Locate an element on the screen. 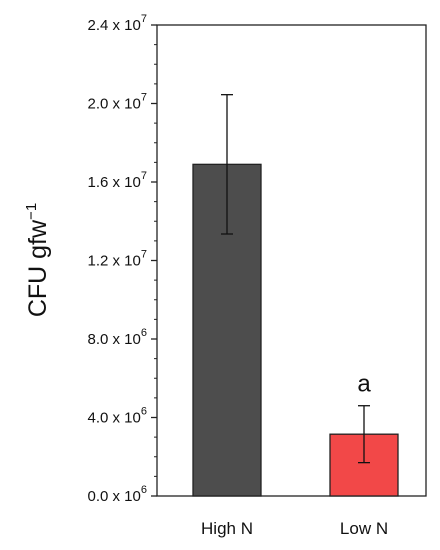 This screenshot has width=440, height=550. y-tick-mantissa: 1.2 x 10 is located at coordinates (114, 261).